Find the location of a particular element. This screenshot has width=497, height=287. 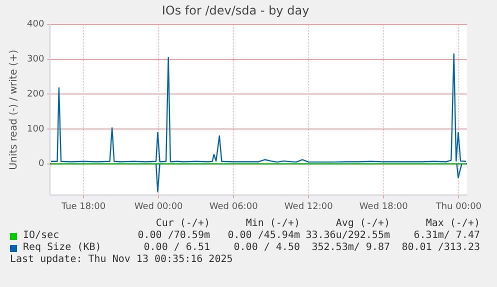

text: 352.53m/ 9.87 is located at coordinates (350, 248).